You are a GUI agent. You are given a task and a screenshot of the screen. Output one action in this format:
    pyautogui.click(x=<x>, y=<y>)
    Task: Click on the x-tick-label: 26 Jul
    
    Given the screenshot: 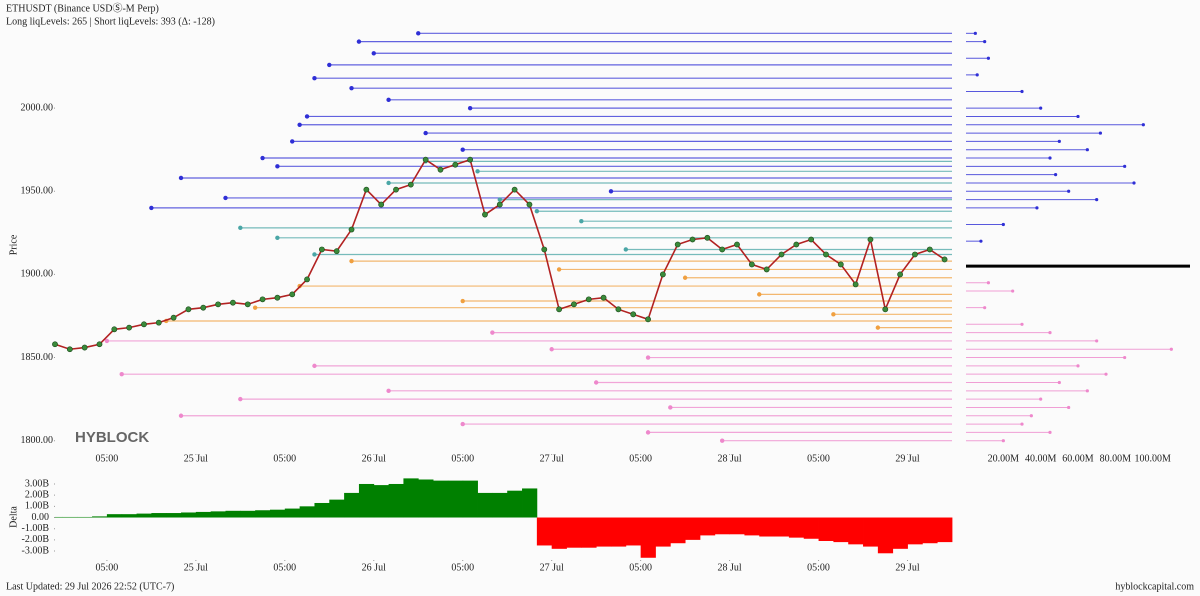 What is the action you would take?
    pyautogui.click(x=374, y=458)
    